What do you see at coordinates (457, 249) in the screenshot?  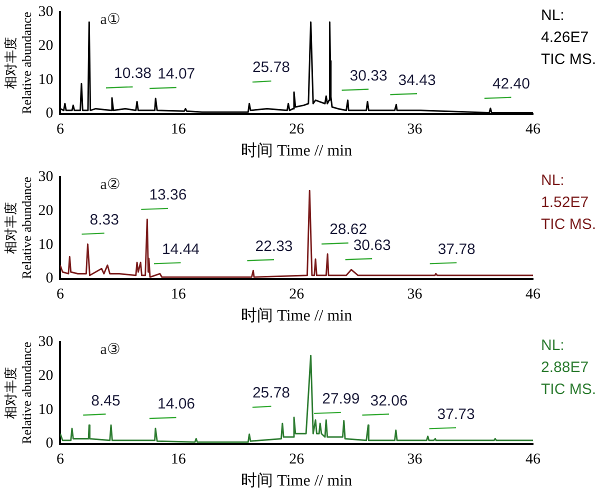 I see `annotation: 37.78` at bounding box center [457, 249].